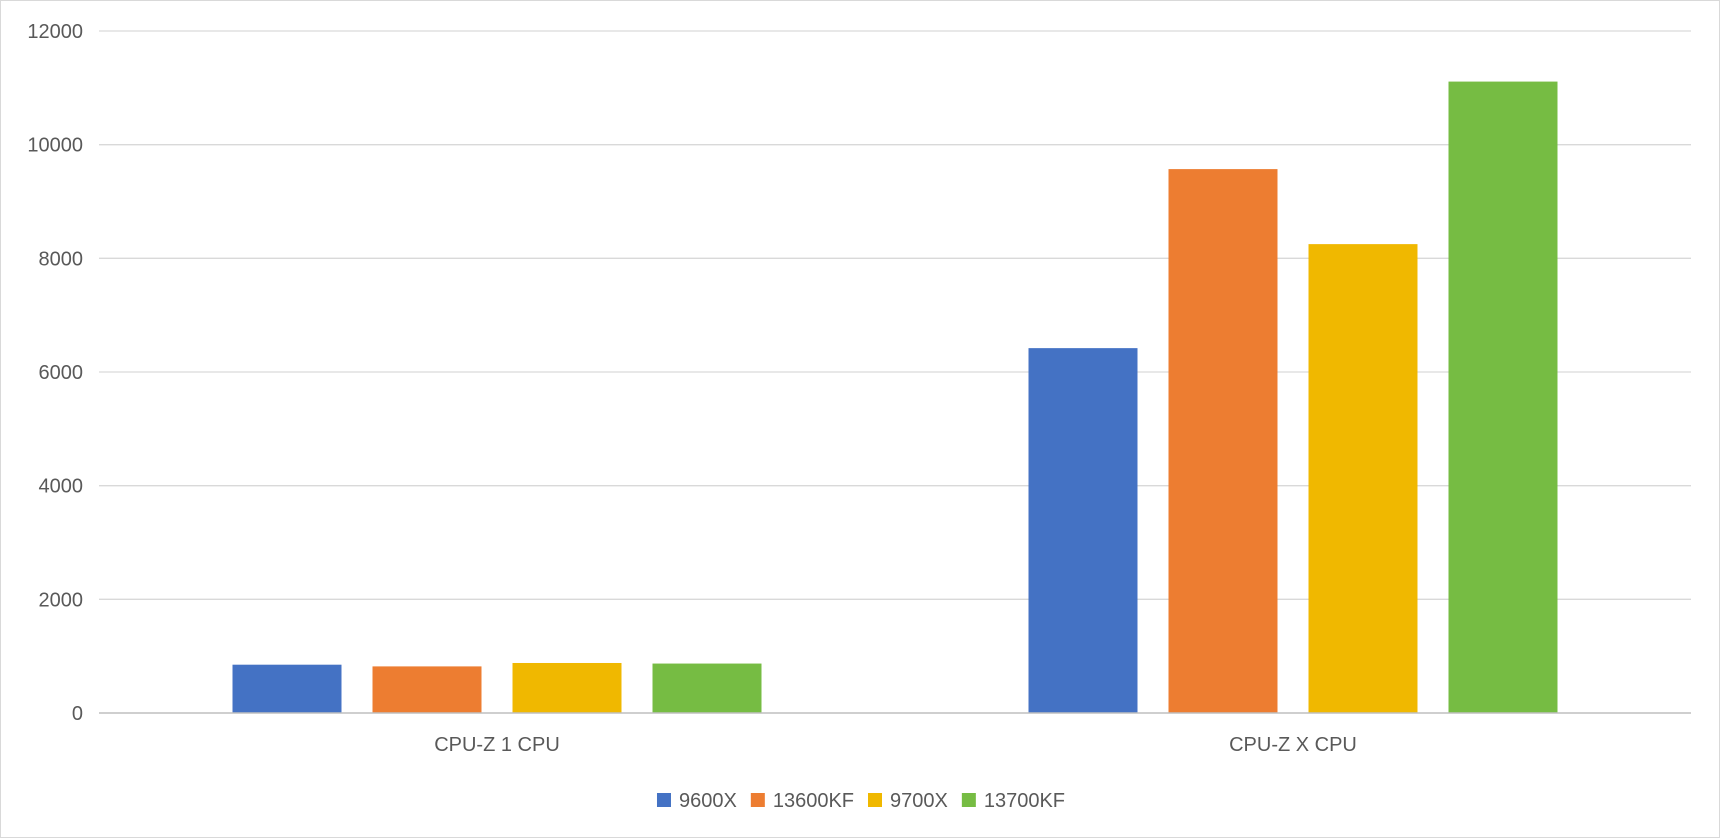 This screenshot has width=1720, height=839. Describe the element at coordinates (55, 32) in the screenshot. I see `y-tick-label: 12000` at that location.